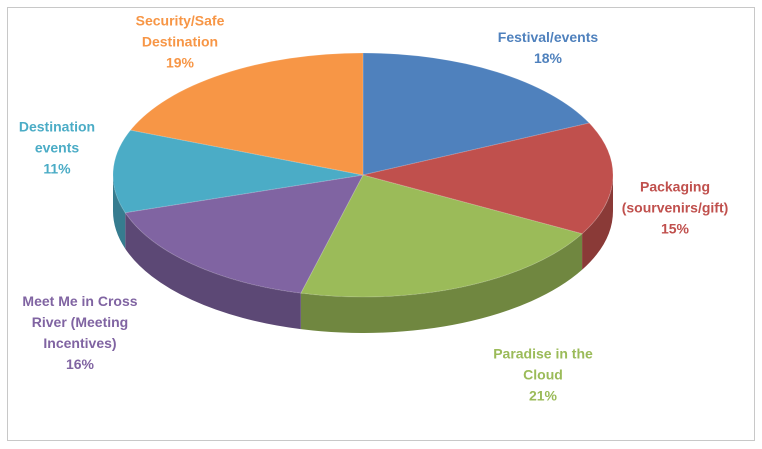 This screenshot has height=449, width=762. I want to click on data-label: Festival/events 18%, so click(548, 48).